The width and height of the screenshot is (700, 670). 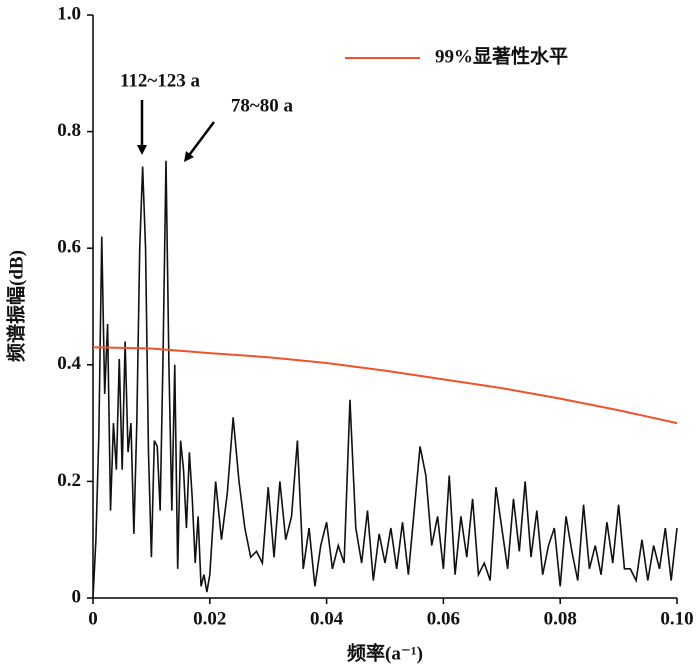 What do you see at coordinates (199, 141) in the screenshot?
I see `annotation-arrow` at bounding box center [199, 141].